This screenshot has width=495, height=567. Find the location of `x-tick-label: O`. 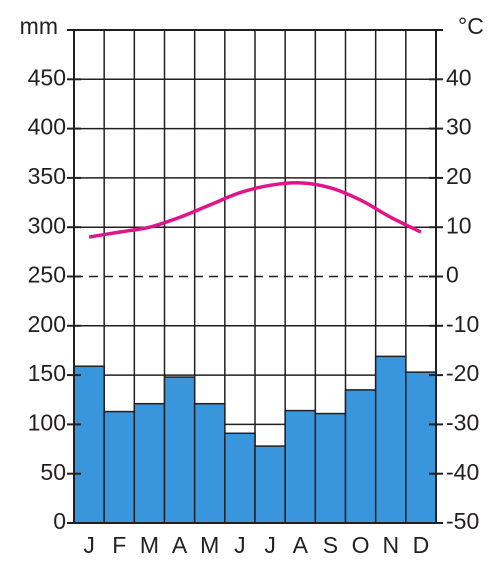

x-tick-label: O is located at coordinates (361, 545).